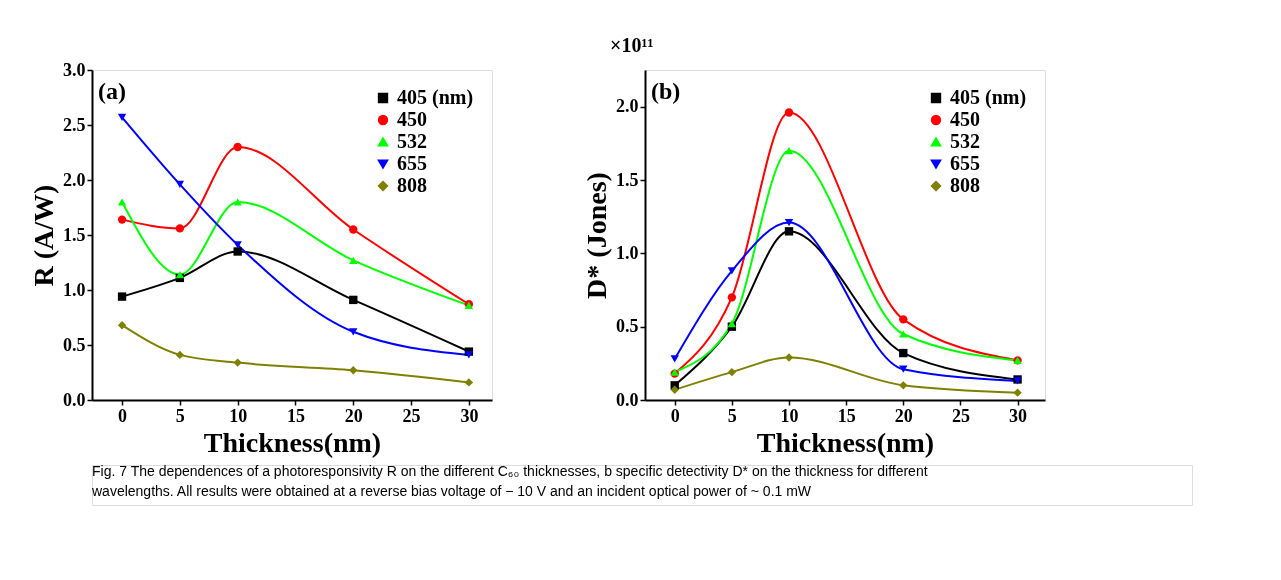  What do you see at coordinates (74, 69) in the screenshot?
I see `y-tick-label: 3.0` at bounding box center [74, 69].